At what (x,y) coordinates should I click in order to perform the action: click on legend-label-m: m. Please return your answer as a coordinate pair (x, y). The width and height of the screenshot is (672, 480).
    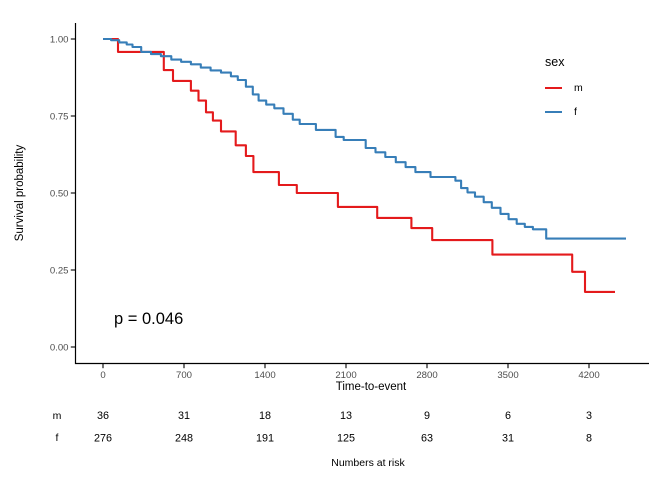
    Looking at the image, I should click on (578, 88).